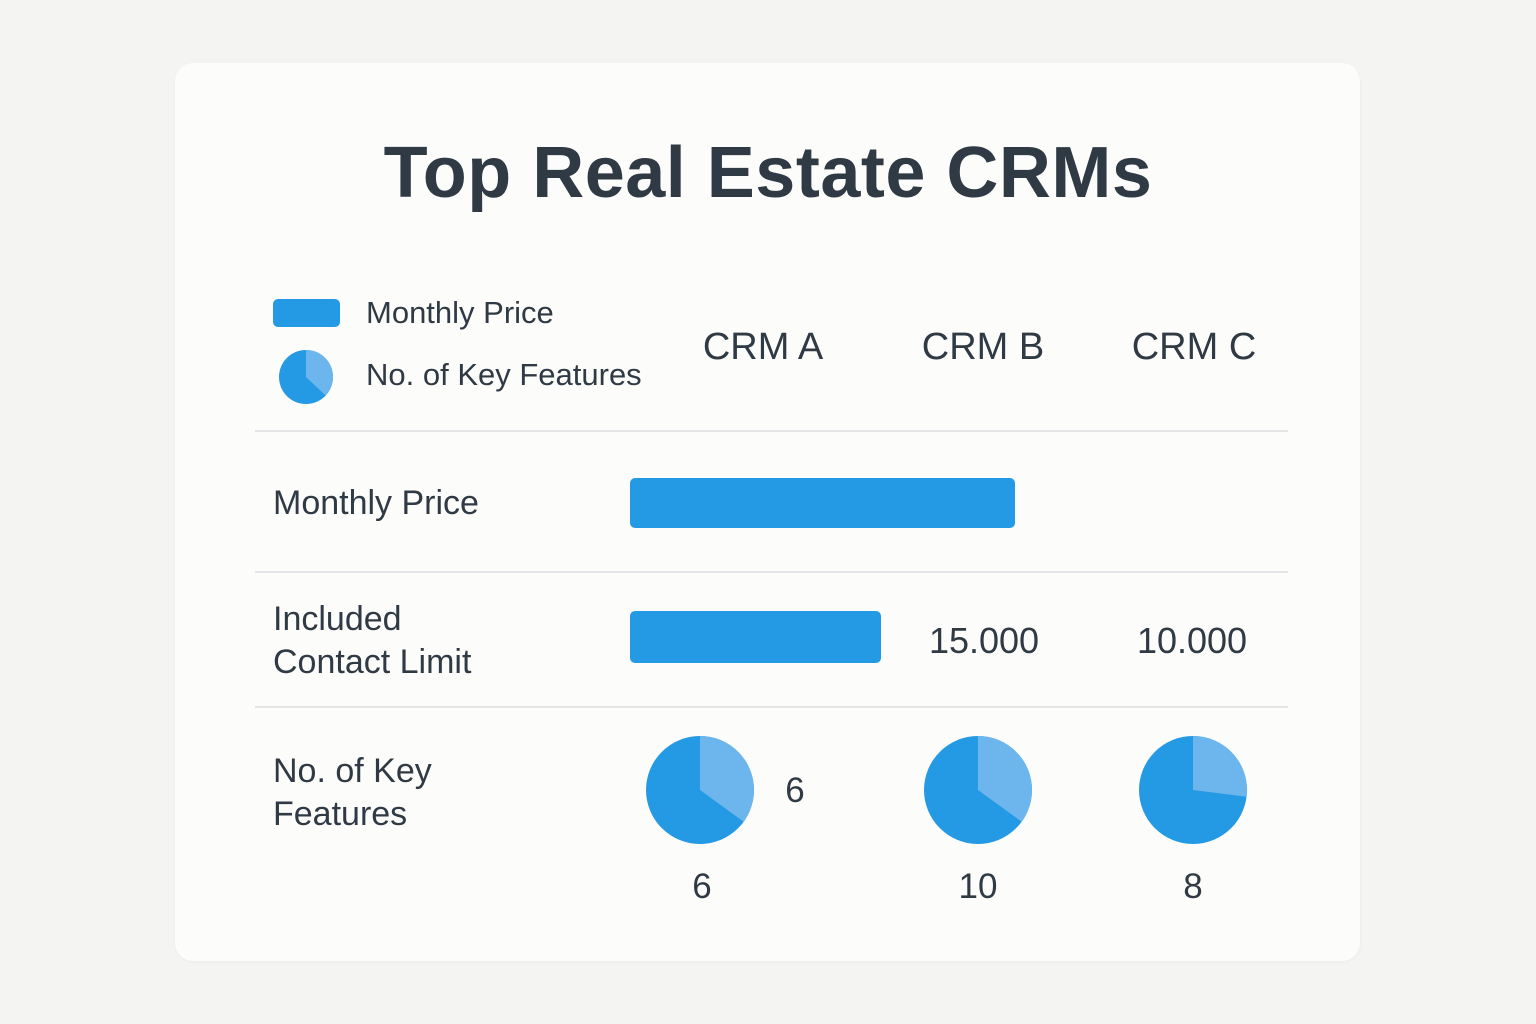  What do you see at coordinates (340, 814) in the screenshot?
I see `row-label-line: Features` at bounding box center [340, 814].